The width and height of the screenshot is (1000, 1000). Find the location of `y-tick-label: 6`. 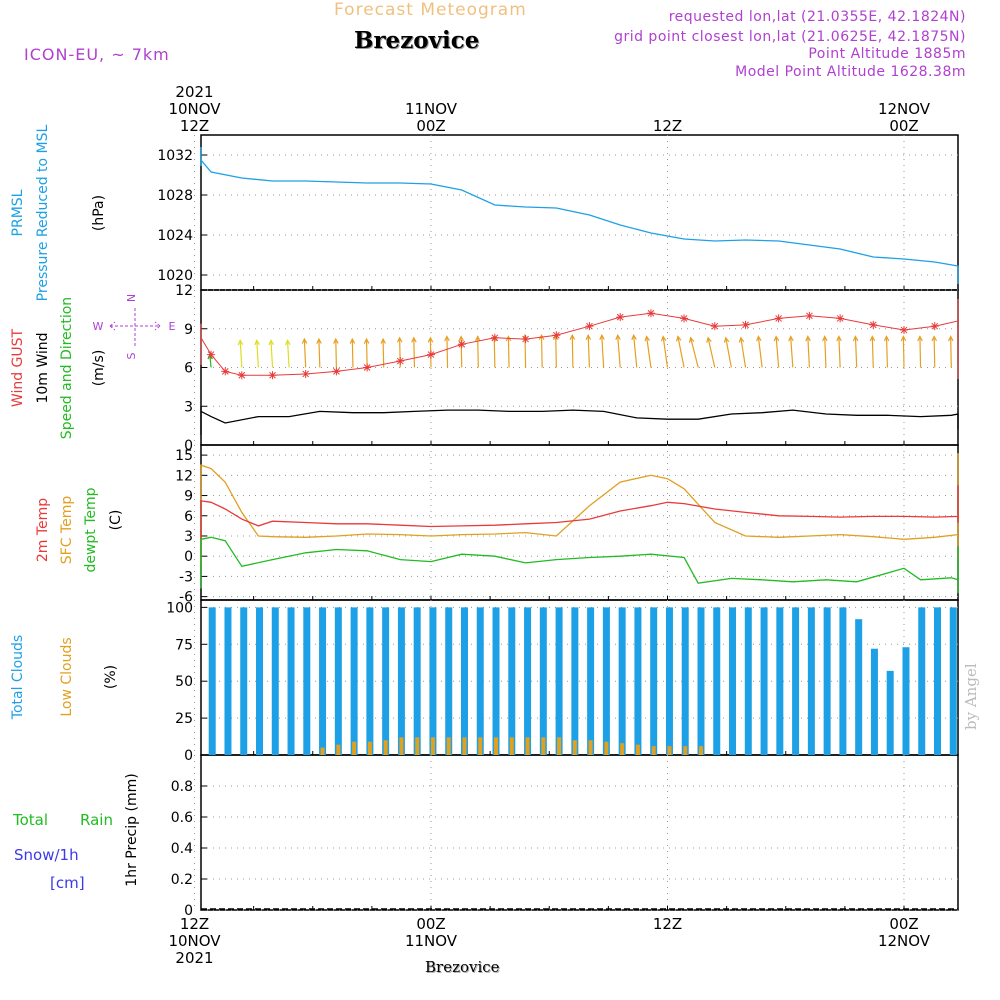

y-tick-label: 6 is located at coordinates (188, 517).